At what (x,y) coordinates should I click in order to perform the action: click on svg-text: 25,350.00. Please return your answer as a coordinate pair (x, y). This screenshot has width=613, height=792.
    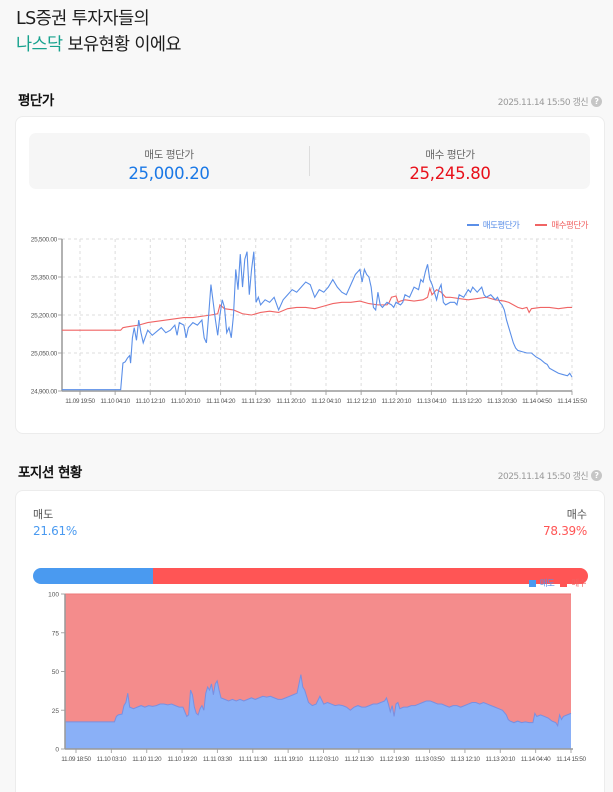
    Looking at the image, I should click on (44, 278).